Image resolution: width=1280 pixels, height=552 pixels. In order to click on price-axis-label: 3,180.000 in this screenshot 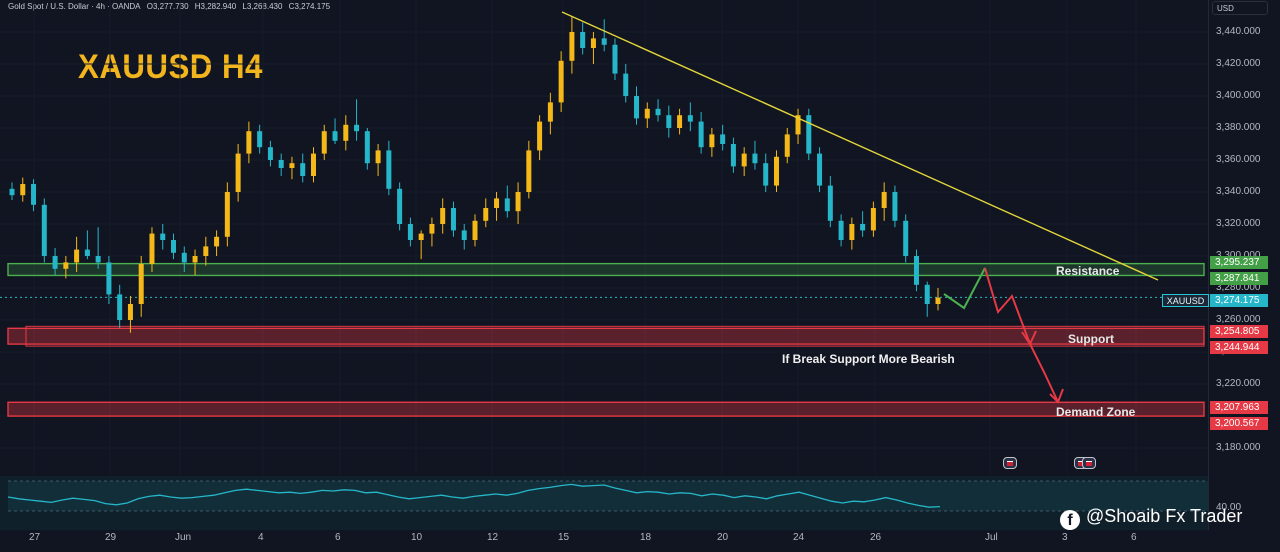, I will do `click(1238, 447)`.